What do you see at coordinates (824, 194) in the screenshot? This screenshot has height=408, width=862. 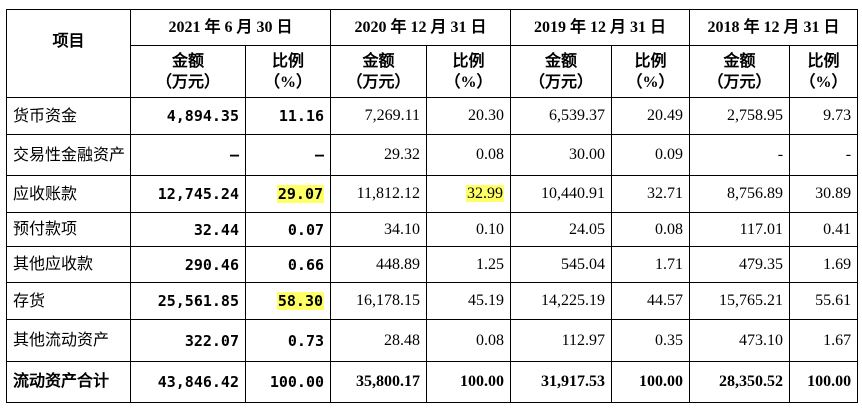 I see `ratio-cell: 30.89` at bounding box center [824, 194].